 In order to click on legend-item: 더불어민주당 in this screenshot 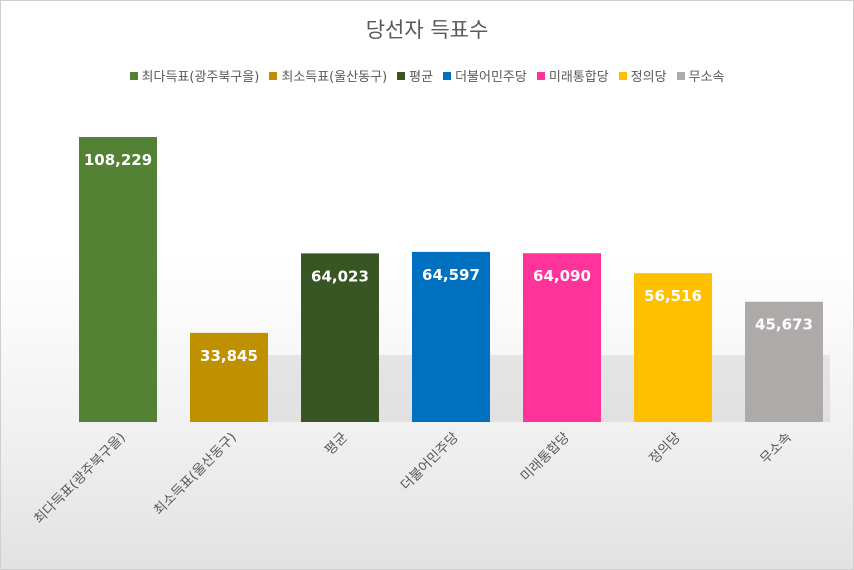, I will do `click(485, 75)`.